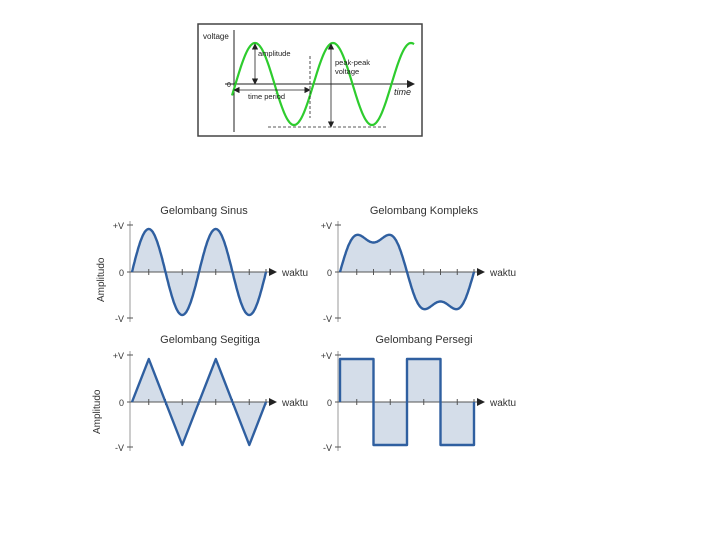 The image size is (720, 540). I want to click on panel-title: Gelombang Sinus, so click(204, 211).